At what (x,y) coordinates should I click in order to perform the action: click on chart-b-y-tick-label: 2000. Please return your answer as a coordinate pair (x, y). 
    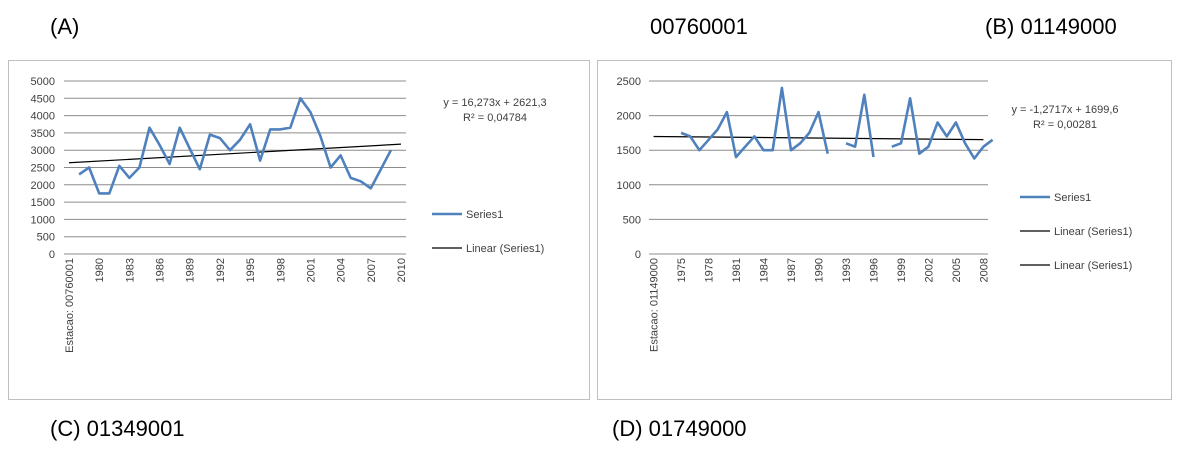
    Looking at the image, I should click on (629, 117).